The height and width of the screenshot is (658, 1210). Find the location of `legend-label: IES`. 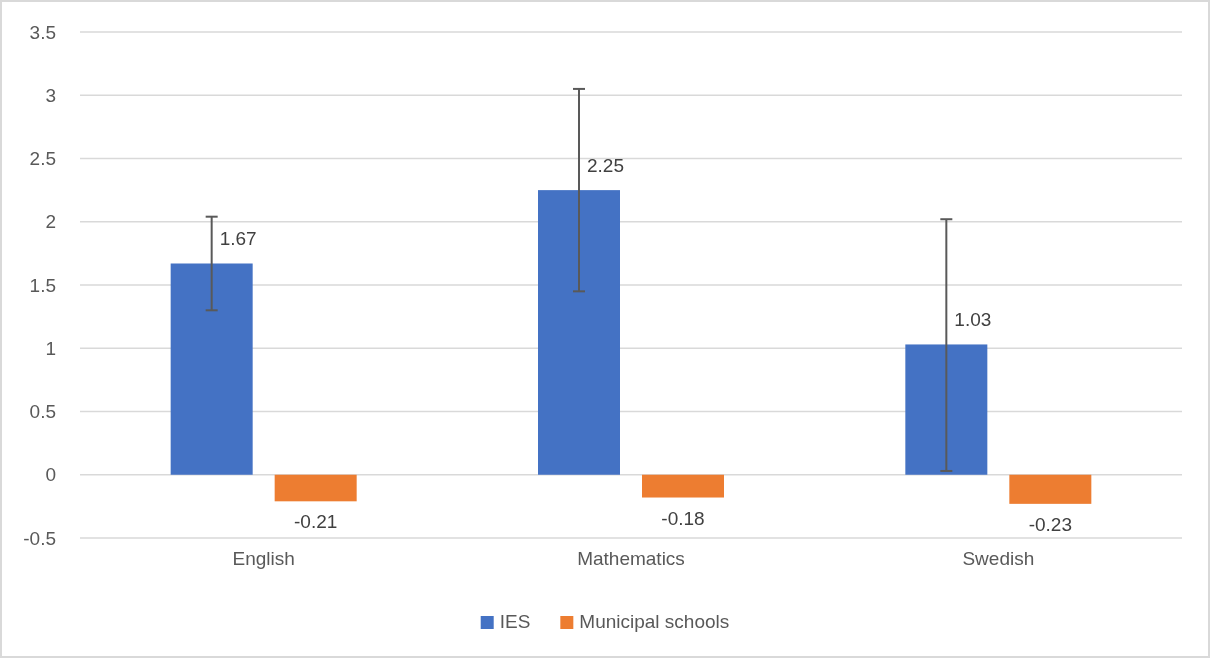

legend-label: IES is located at coordinates (515, 621).